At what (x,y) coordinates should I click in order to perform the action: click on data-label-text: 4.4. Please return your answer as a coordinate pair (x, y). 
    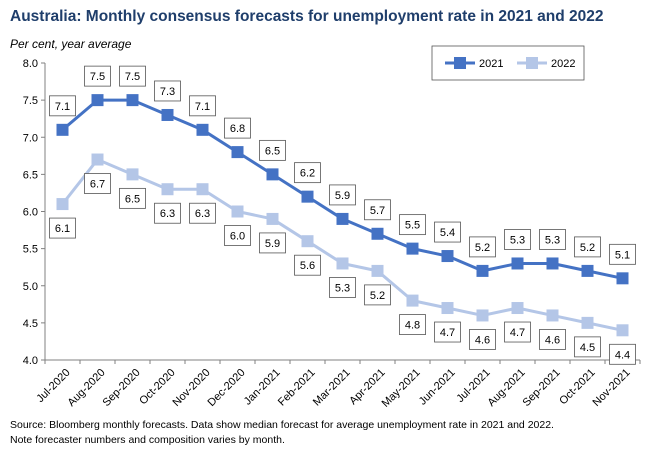
    Looking at the image, I should click on (622, 355).